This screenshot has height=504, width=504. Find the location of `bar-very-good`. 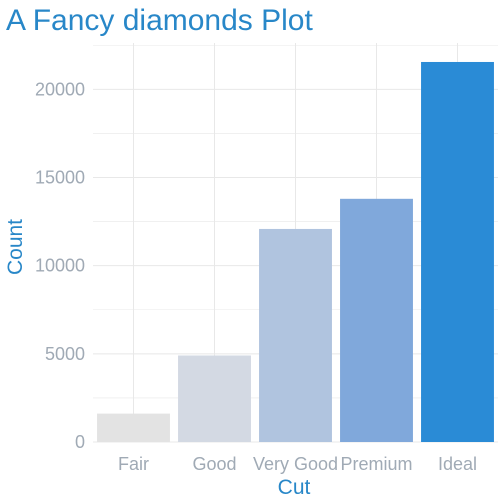

bar-very-good is located at coordinates (295, 335).